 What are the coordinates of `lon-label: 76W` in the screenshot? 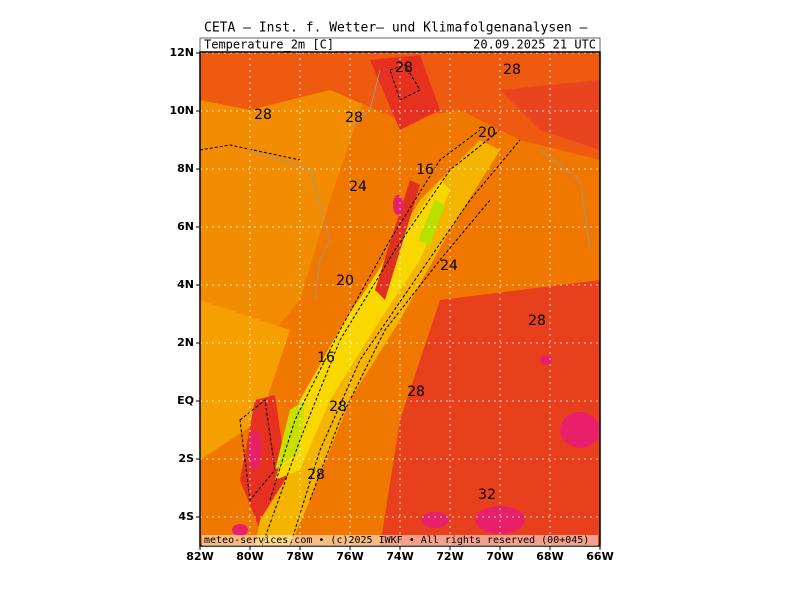 It's located at (349, 556).